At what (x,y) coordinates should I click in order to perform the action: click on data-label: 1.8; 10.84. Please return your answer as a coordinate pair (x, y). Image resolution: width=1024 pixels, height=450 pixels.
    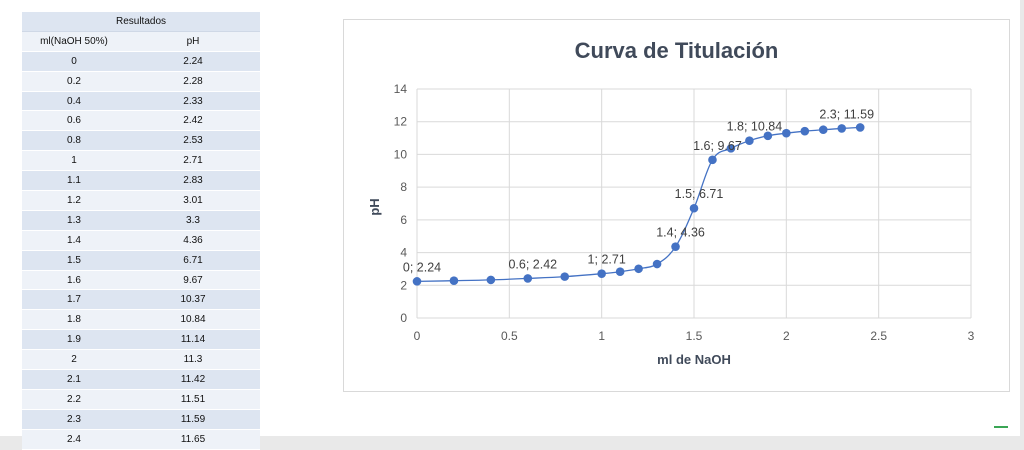
    Looking at the image, I should click on (755, 127).